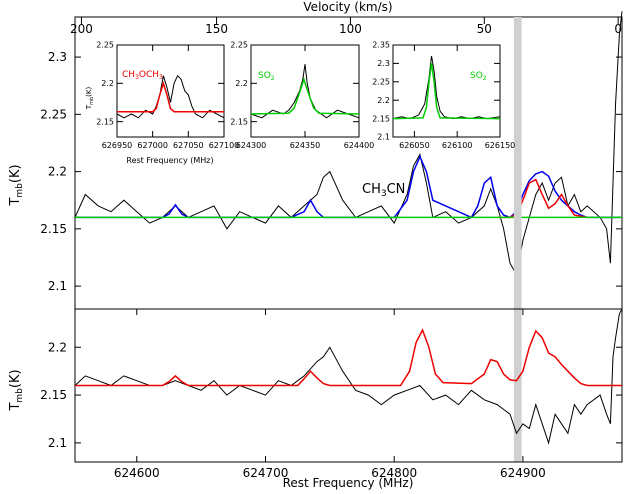 This screenshot has height=494, width=624. What do you see at coordinates (57, 172) in the screenshot?
I see `top-ytick-label: 2.2` at bounding box center [57, 172].